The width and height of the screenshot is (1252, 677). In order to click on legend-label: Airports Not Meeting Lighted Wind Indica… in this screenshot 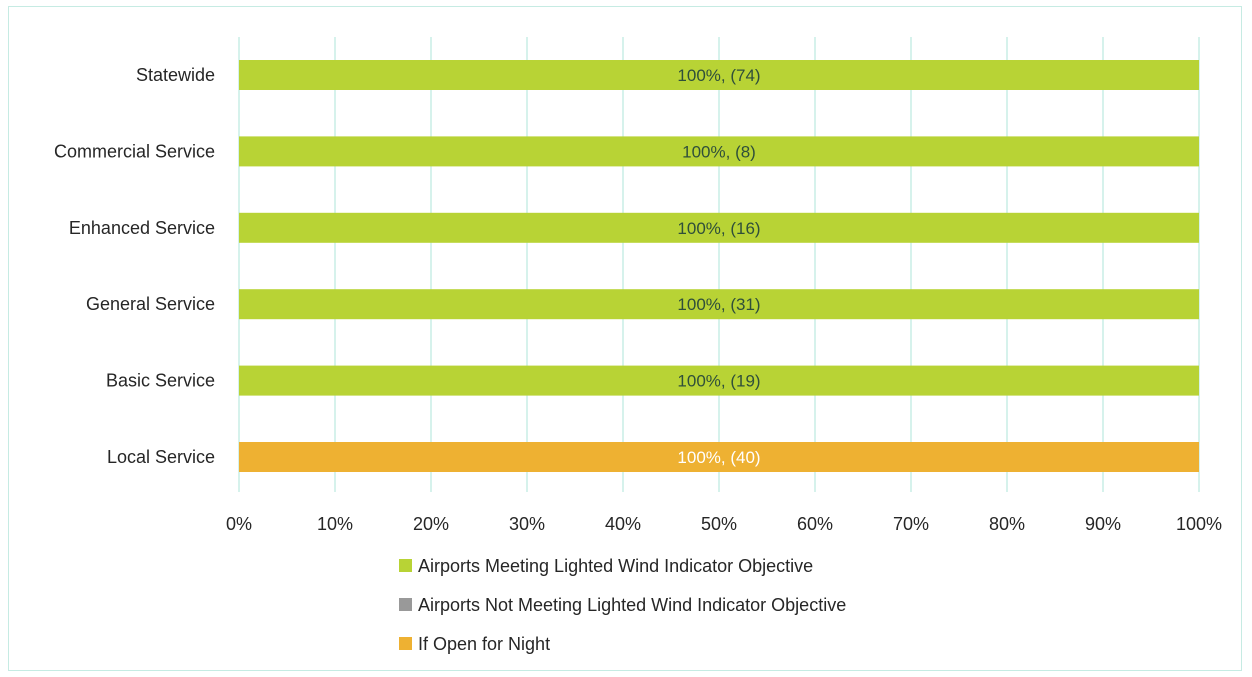, I will do `click(632, 605)`.